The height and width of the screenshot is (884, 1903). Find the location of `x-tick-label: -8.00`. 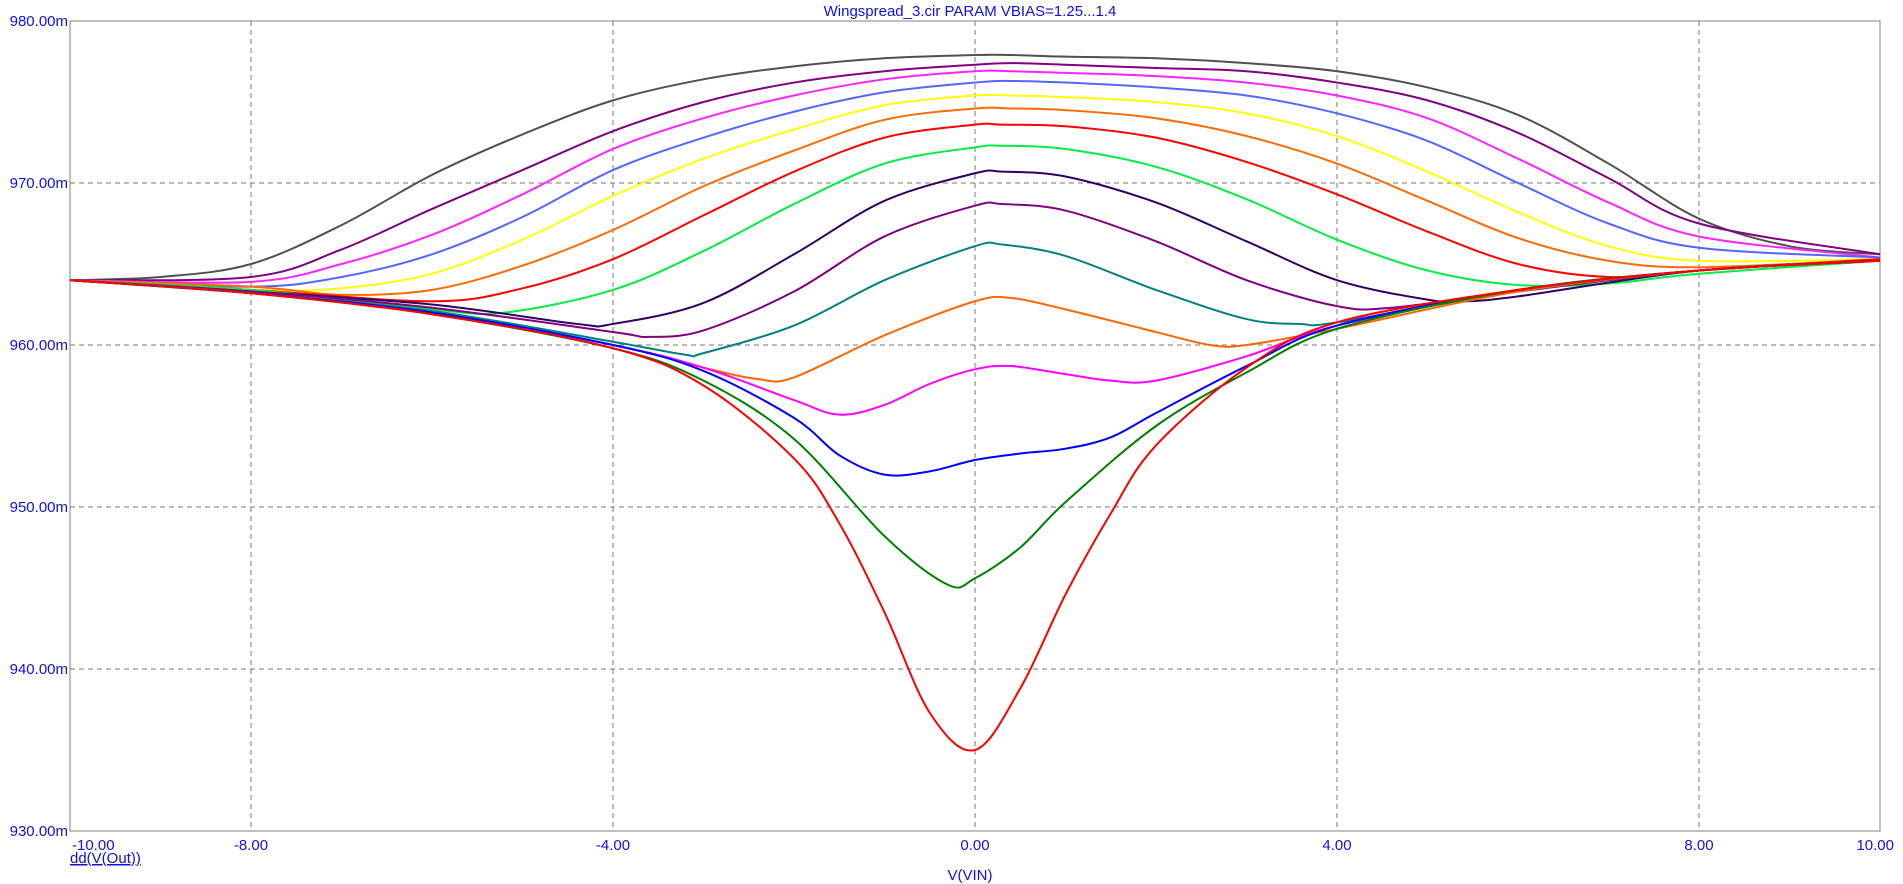

x-tick-label: -8.00 is located at coordinates (251, 845).